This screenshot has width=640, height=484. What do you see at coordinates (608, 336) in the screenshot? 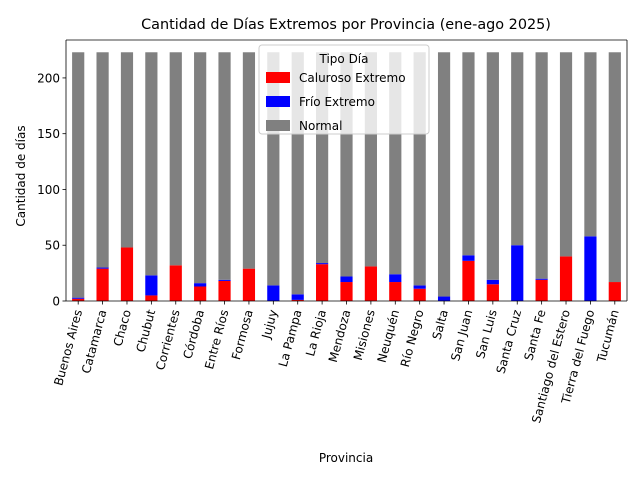
I see `x-tick-label-tucuman: Tucumán` at bounding box center [608, 336].